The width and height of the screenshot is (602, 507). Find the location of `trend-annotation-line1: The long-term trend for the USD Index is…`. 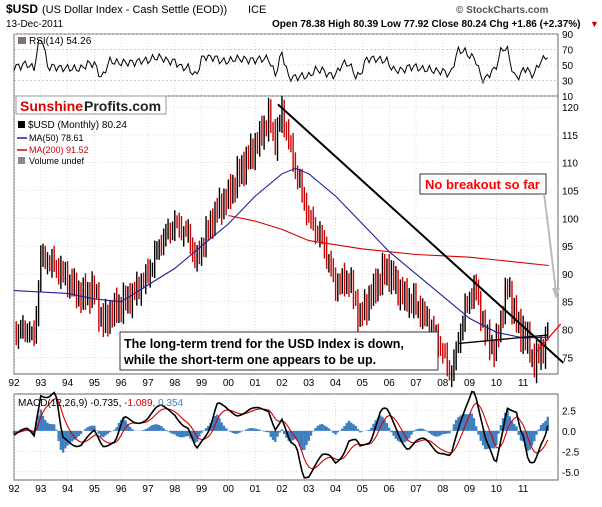

trend-annotation-line1: The long-term trend for the USD Index is… is located at coordinates (264, 344).